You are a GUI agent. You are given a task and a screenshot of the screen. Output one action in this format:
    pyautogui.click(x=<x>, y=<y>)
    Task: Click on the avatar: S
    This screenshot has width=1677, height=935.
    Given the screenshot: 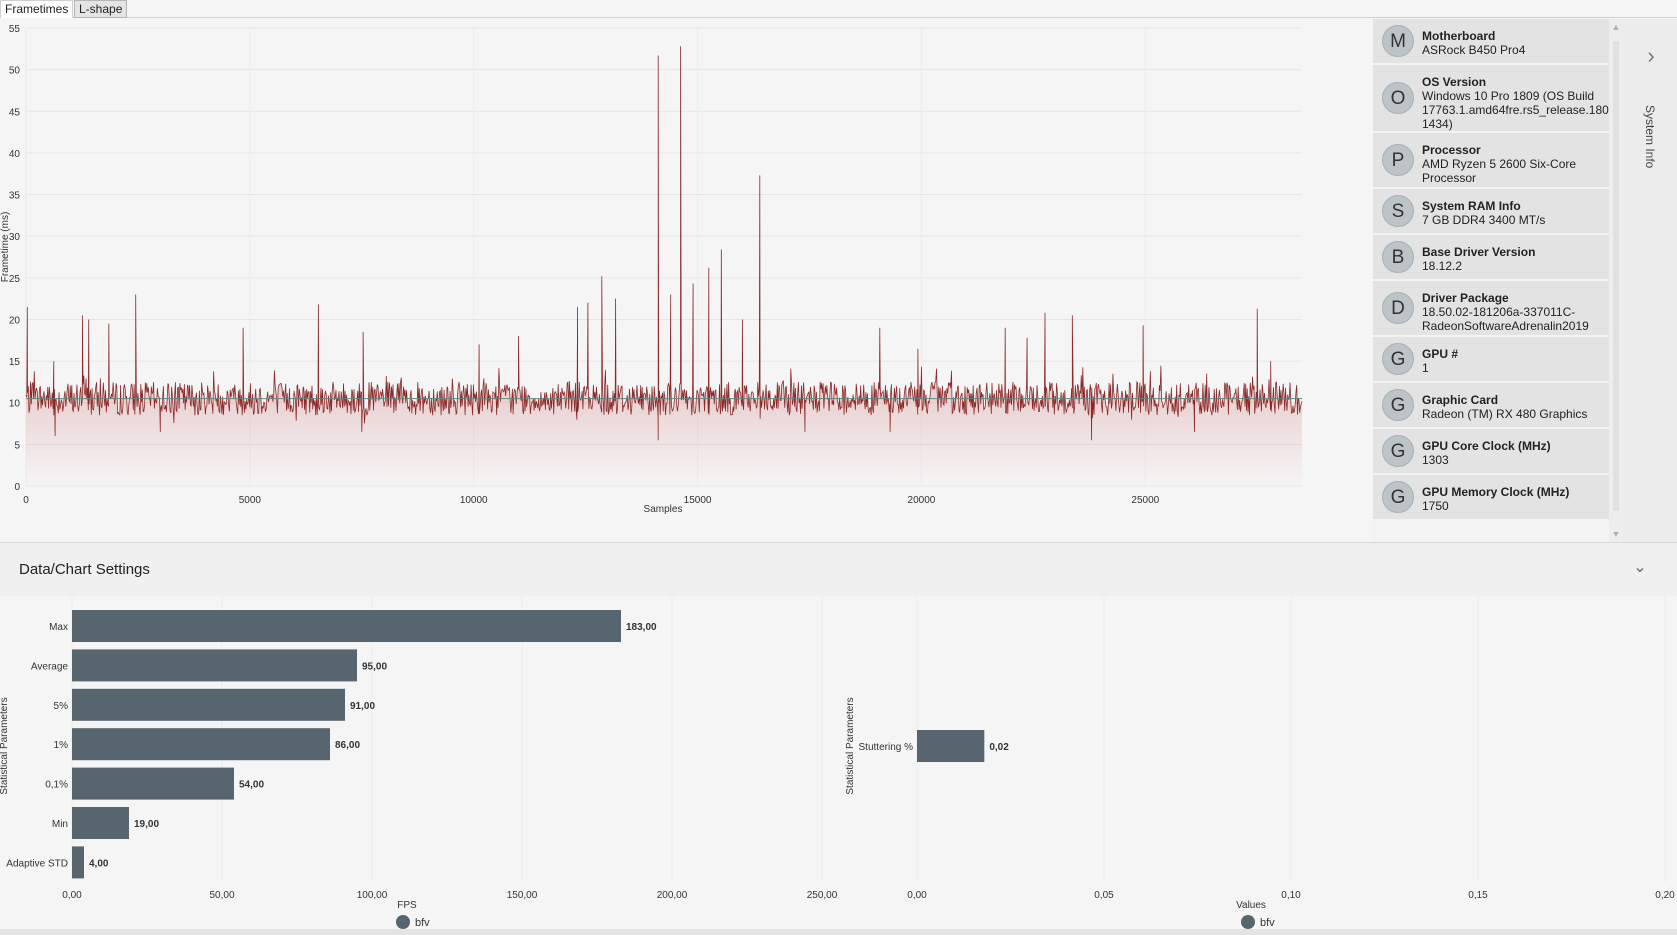 What is the action you would take?
    pyautogui.click(x=1398, y=211)
    